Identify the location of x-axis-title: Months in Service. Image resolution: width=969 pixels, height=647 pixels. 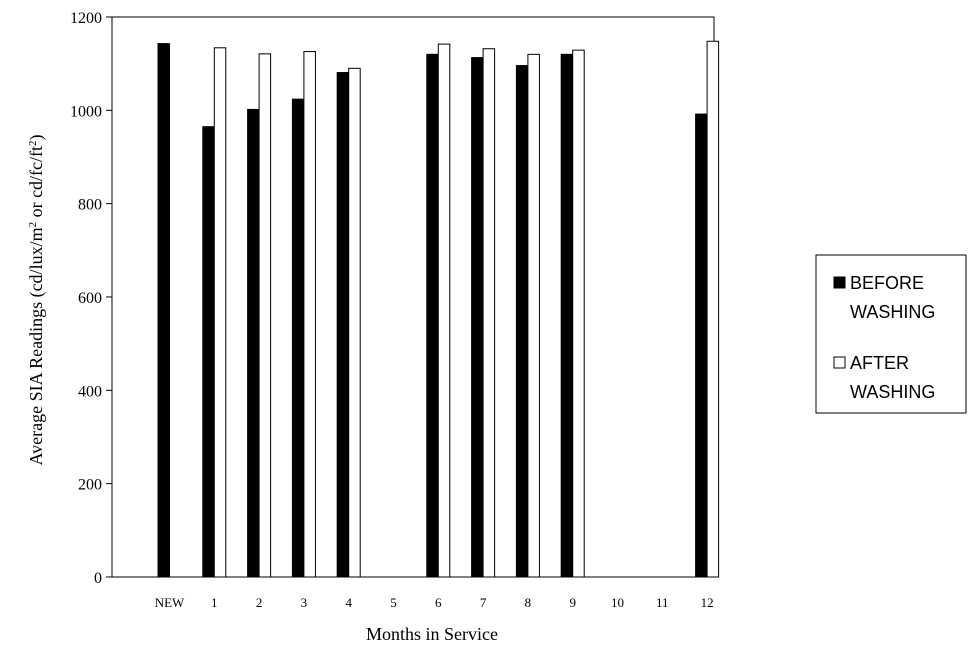
(432, 634).